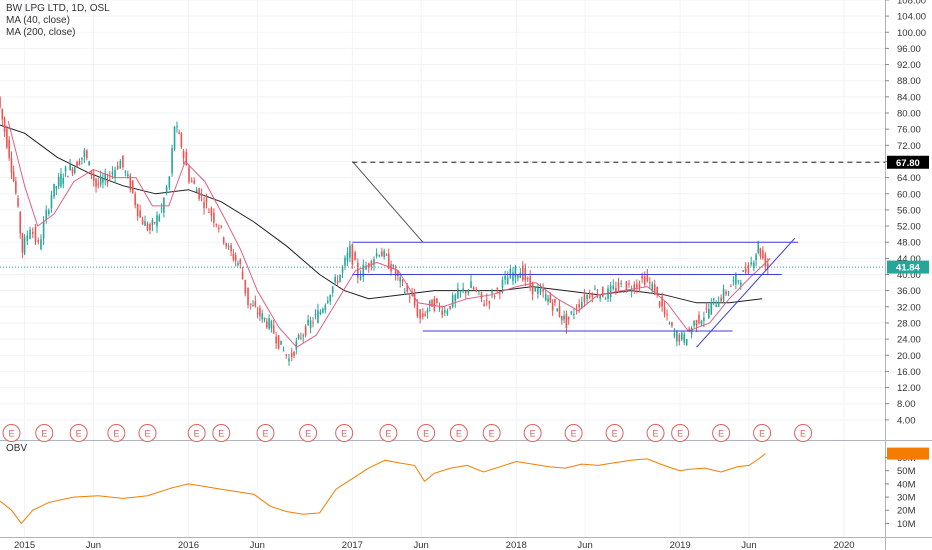 The height and width of the screenshot is (550, 932). What do you see at coordinates (911, 33) in the screenshot?
I see `price-tick-label: 100.00` at bounding box center [911, 33].